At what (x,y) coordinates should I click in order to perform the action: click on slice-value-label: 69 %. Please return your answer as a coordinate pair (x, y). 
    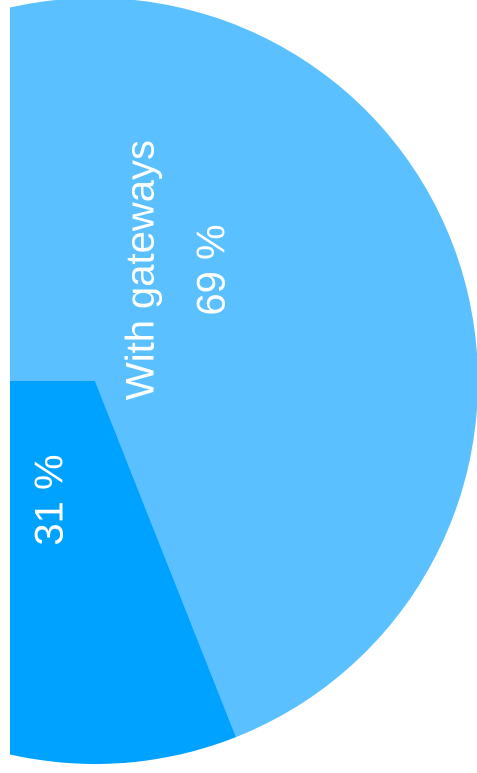
    Looking at the image, I should click on (212, 269).